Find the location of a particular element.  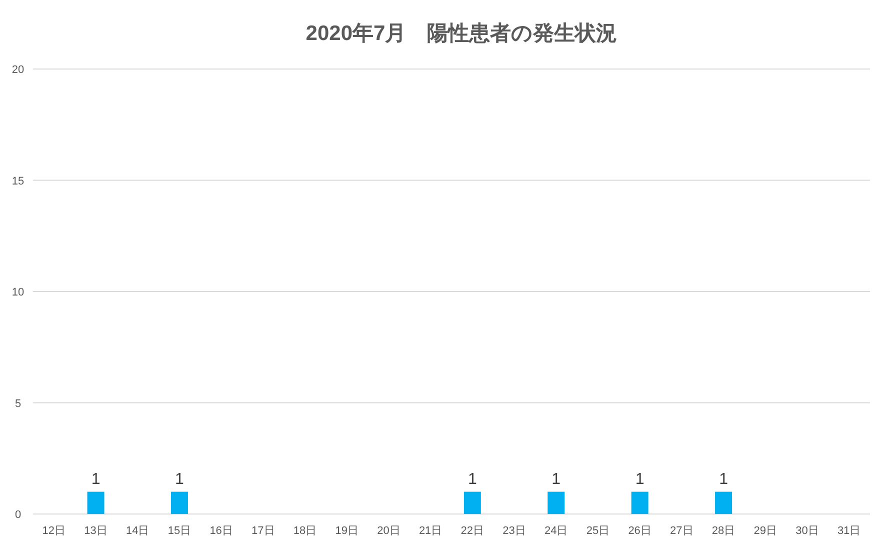

x-tick-label: 12日 is located at coordinates (54, 531).